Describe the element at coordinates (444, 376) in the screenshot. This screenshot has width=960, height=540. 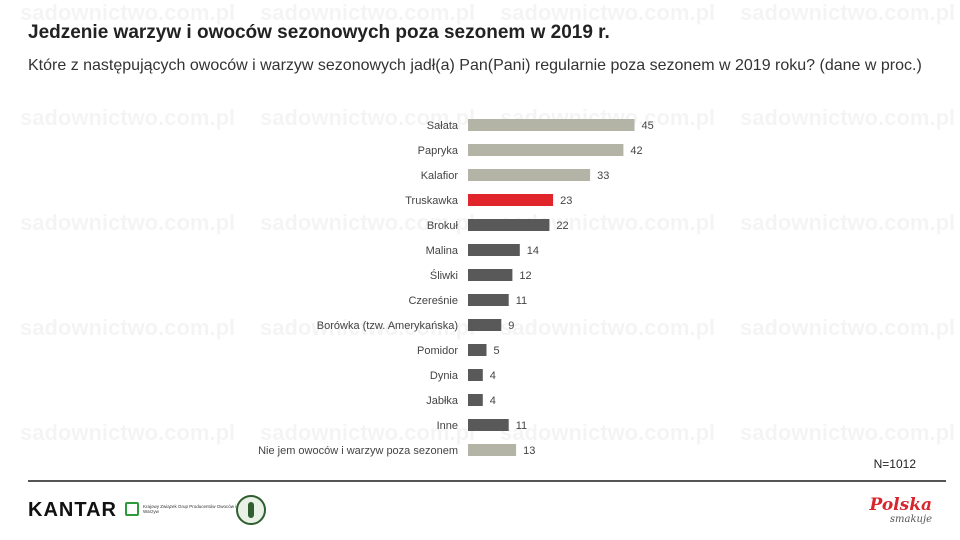
I see `category-label: Dynia` at that location.